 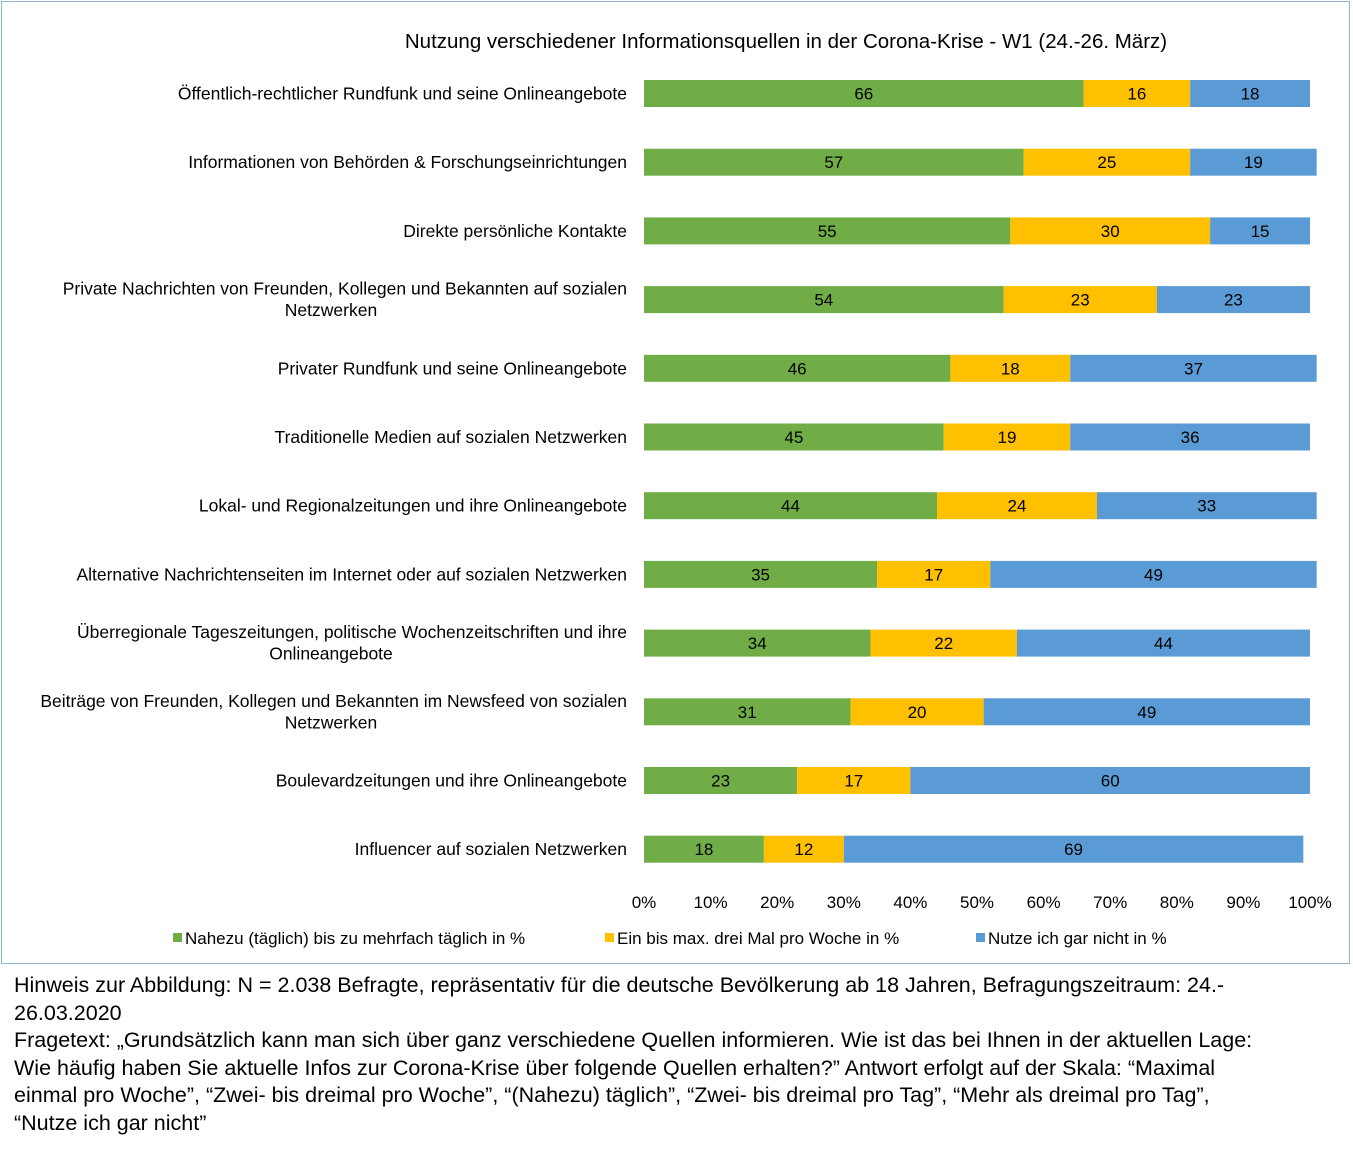 What do you see at coordinates (1110, 902) in the screenshot?
I see `x-tick-label: 70%` at bounding box center [1110, 902].